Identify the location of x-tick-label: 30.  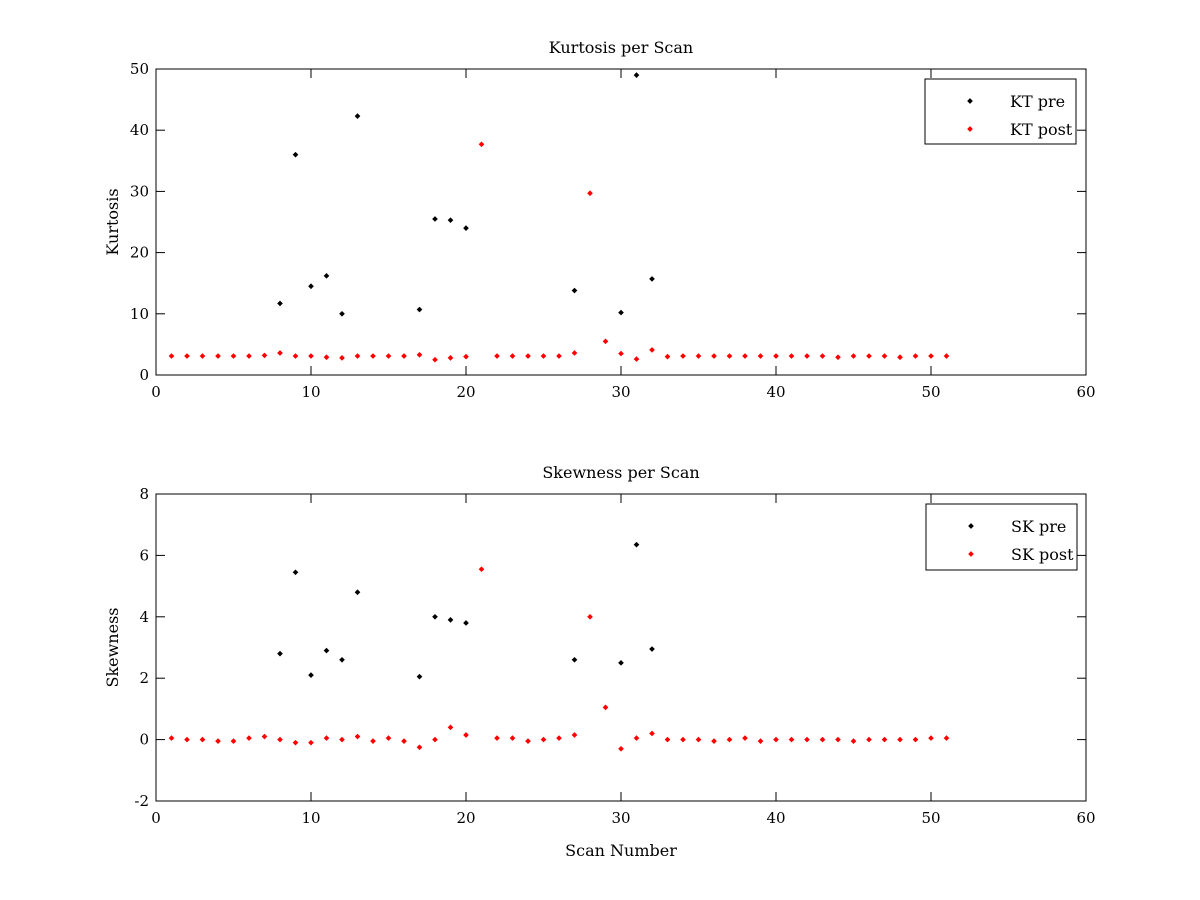
(620, 392).